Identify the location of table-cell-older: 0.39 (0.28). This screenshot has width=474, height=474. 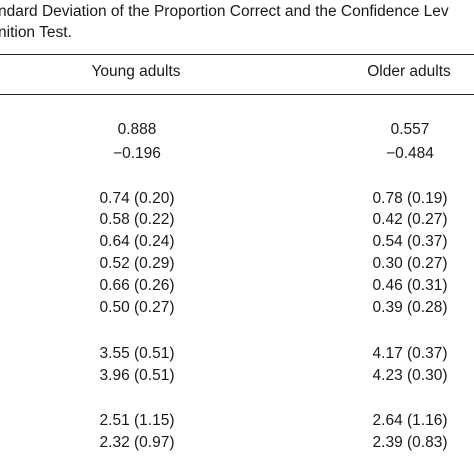
(410, 307).